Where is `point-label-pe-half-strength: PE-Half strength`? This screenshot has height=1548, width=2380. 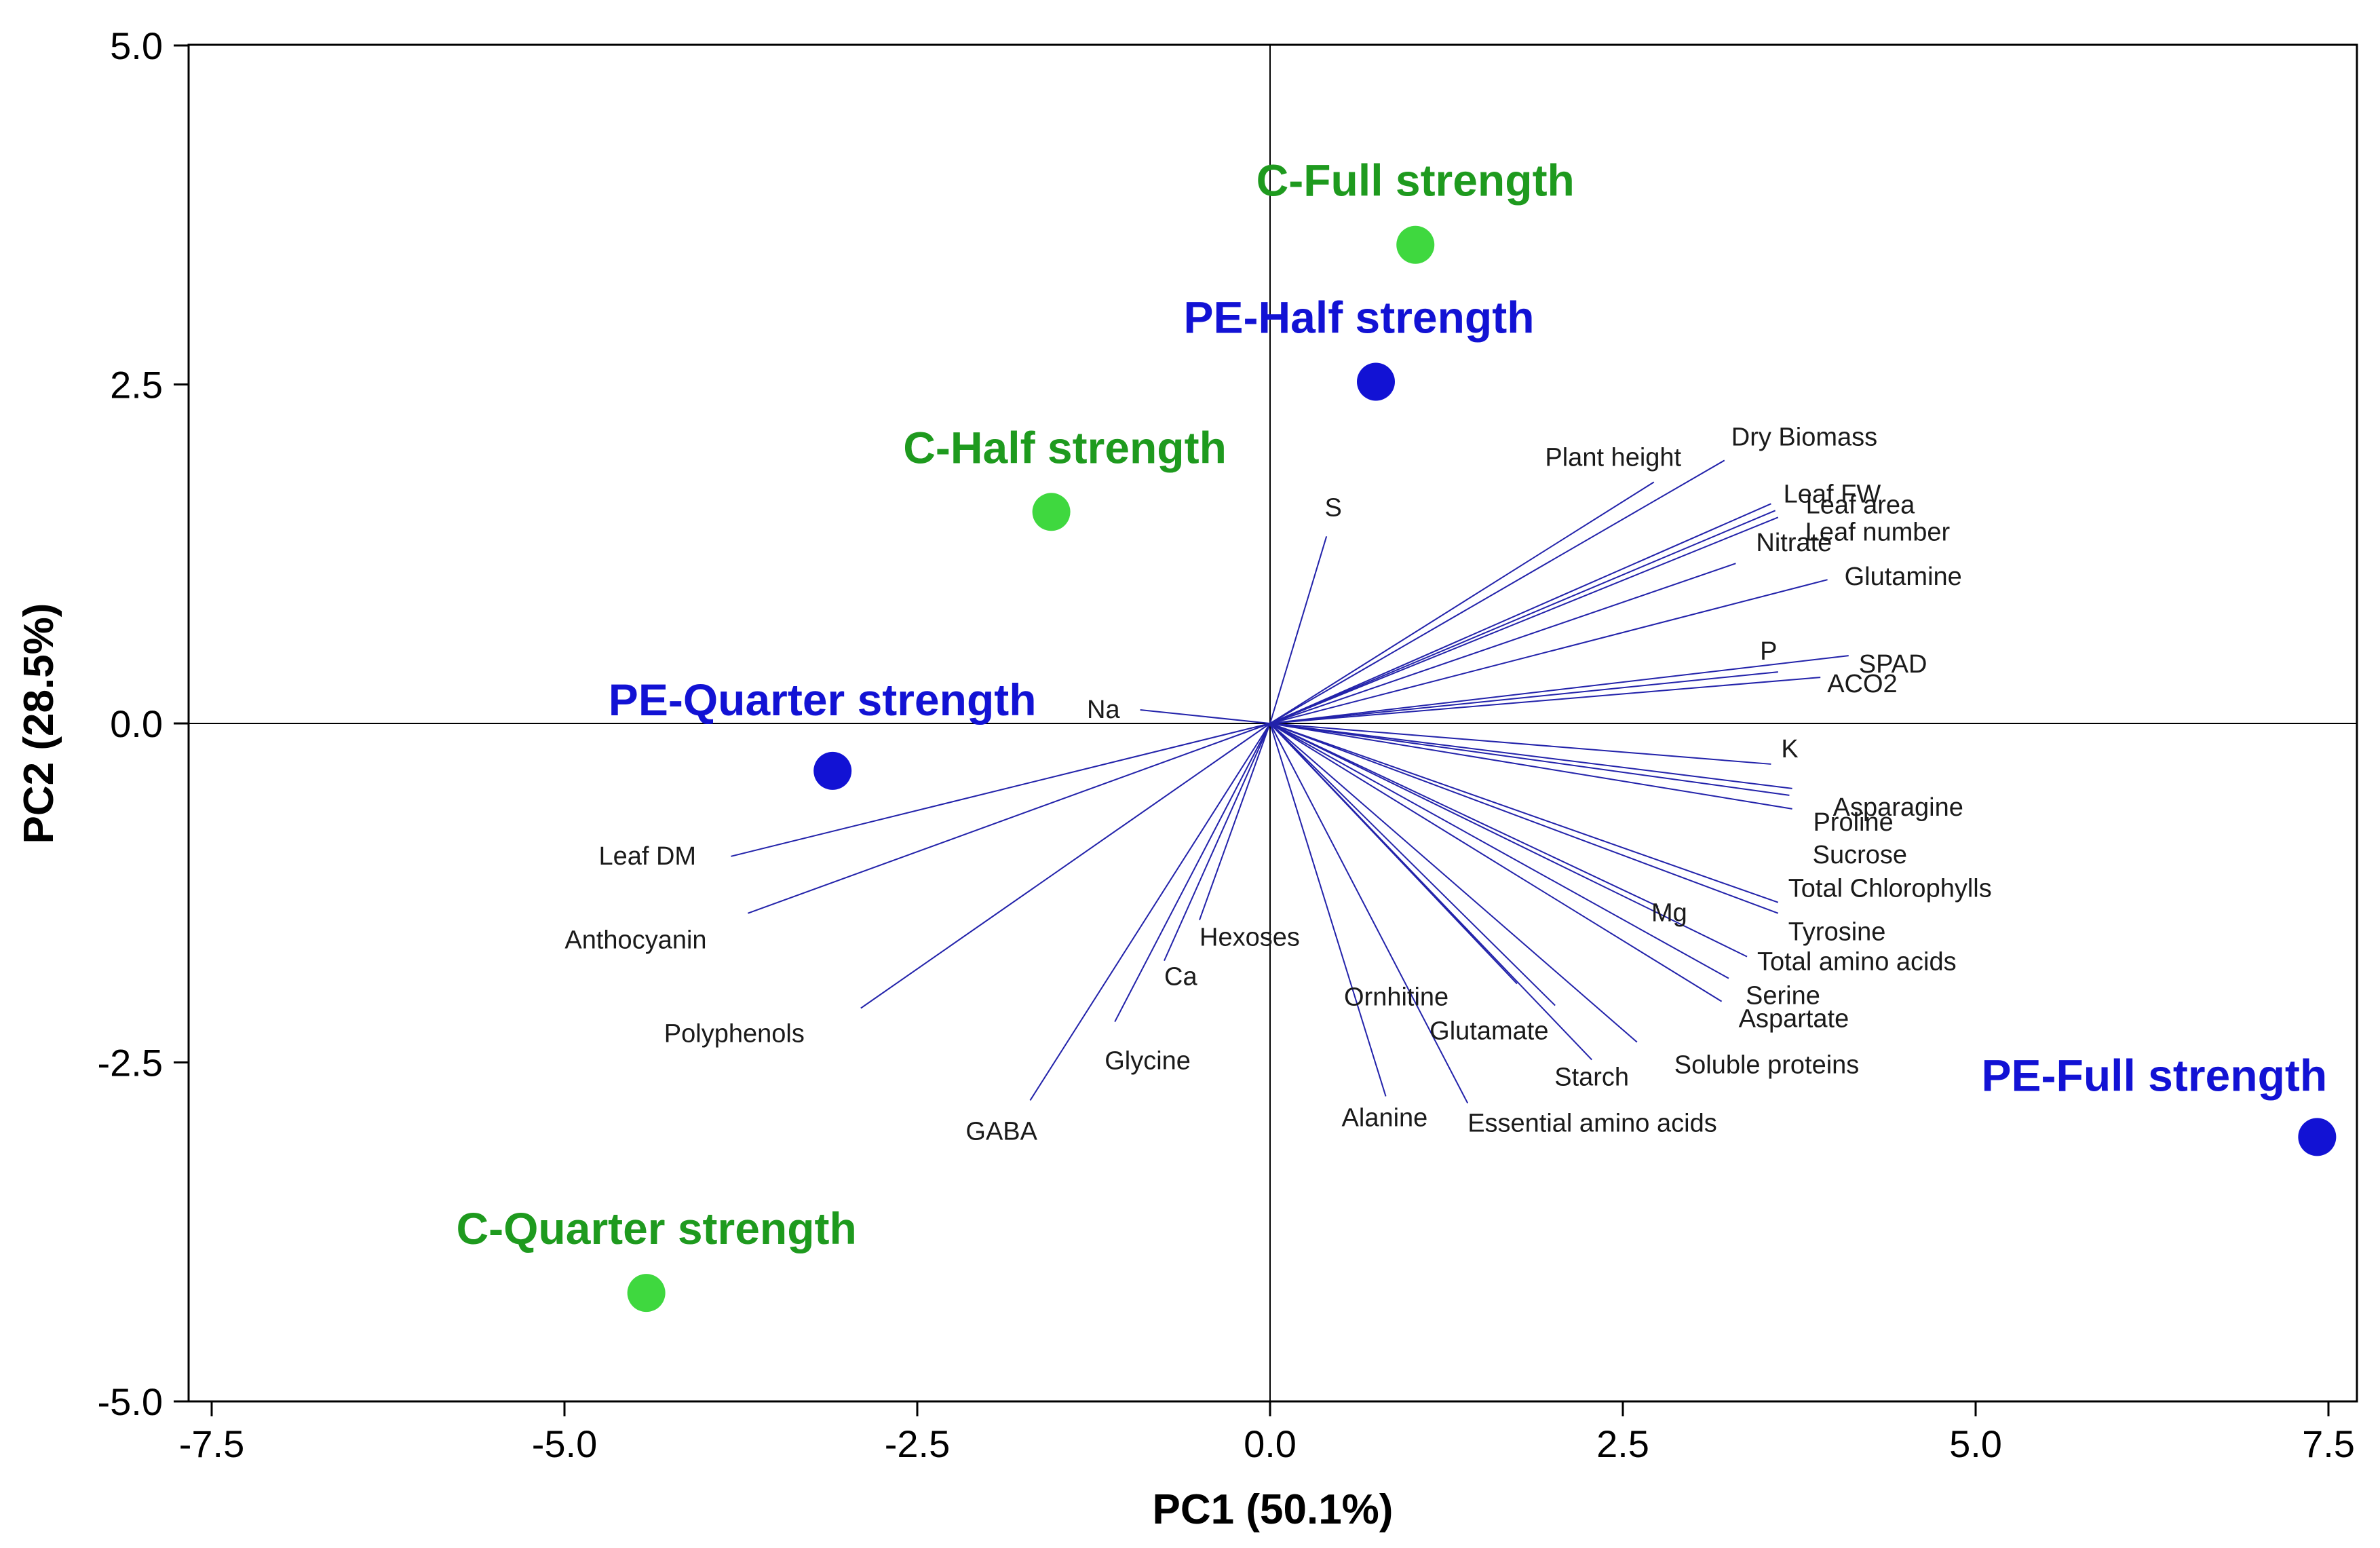
point-label-pe-half-strength: PE-Half strength is located at coordinates (1359, 317).